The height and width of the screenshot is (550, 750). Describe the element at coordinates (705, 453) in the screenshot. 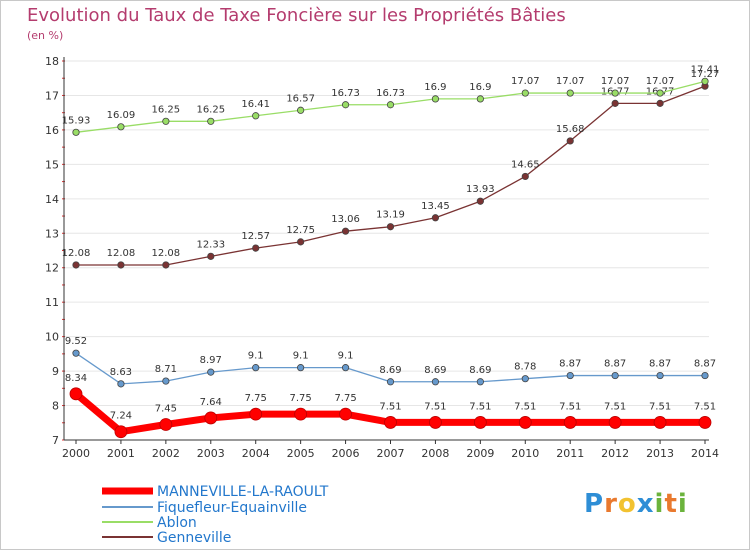

I see `x-tick-label: 2014` at that location.